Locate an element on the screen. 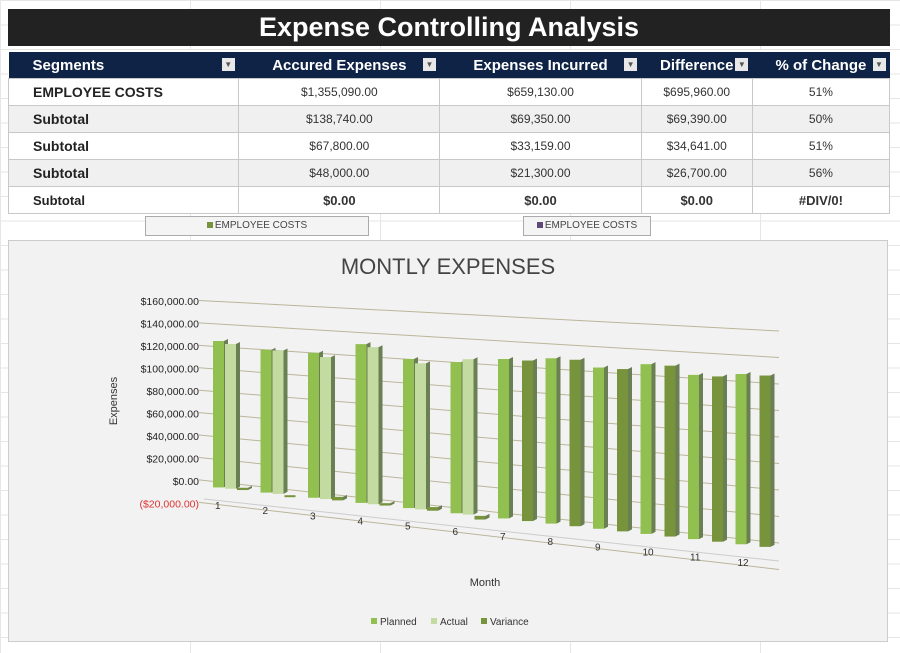  table-cell: $69,350.00 is located at coordinates (540, 119).